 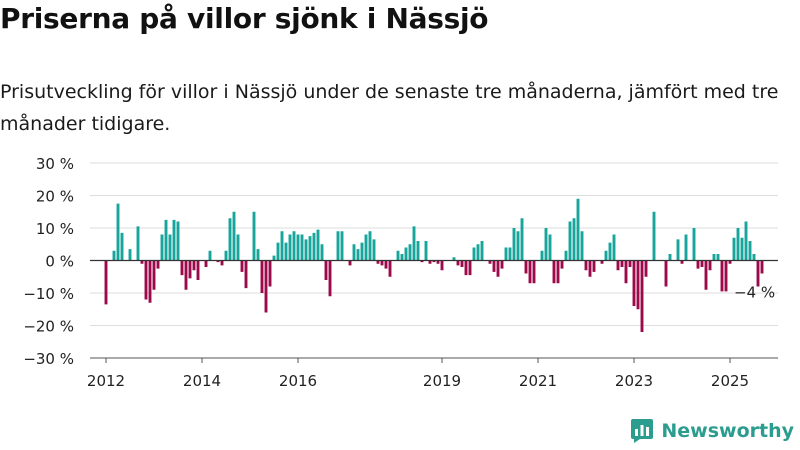 I want to click on newsworthy-logo-icon, so click(x=642, y=431).